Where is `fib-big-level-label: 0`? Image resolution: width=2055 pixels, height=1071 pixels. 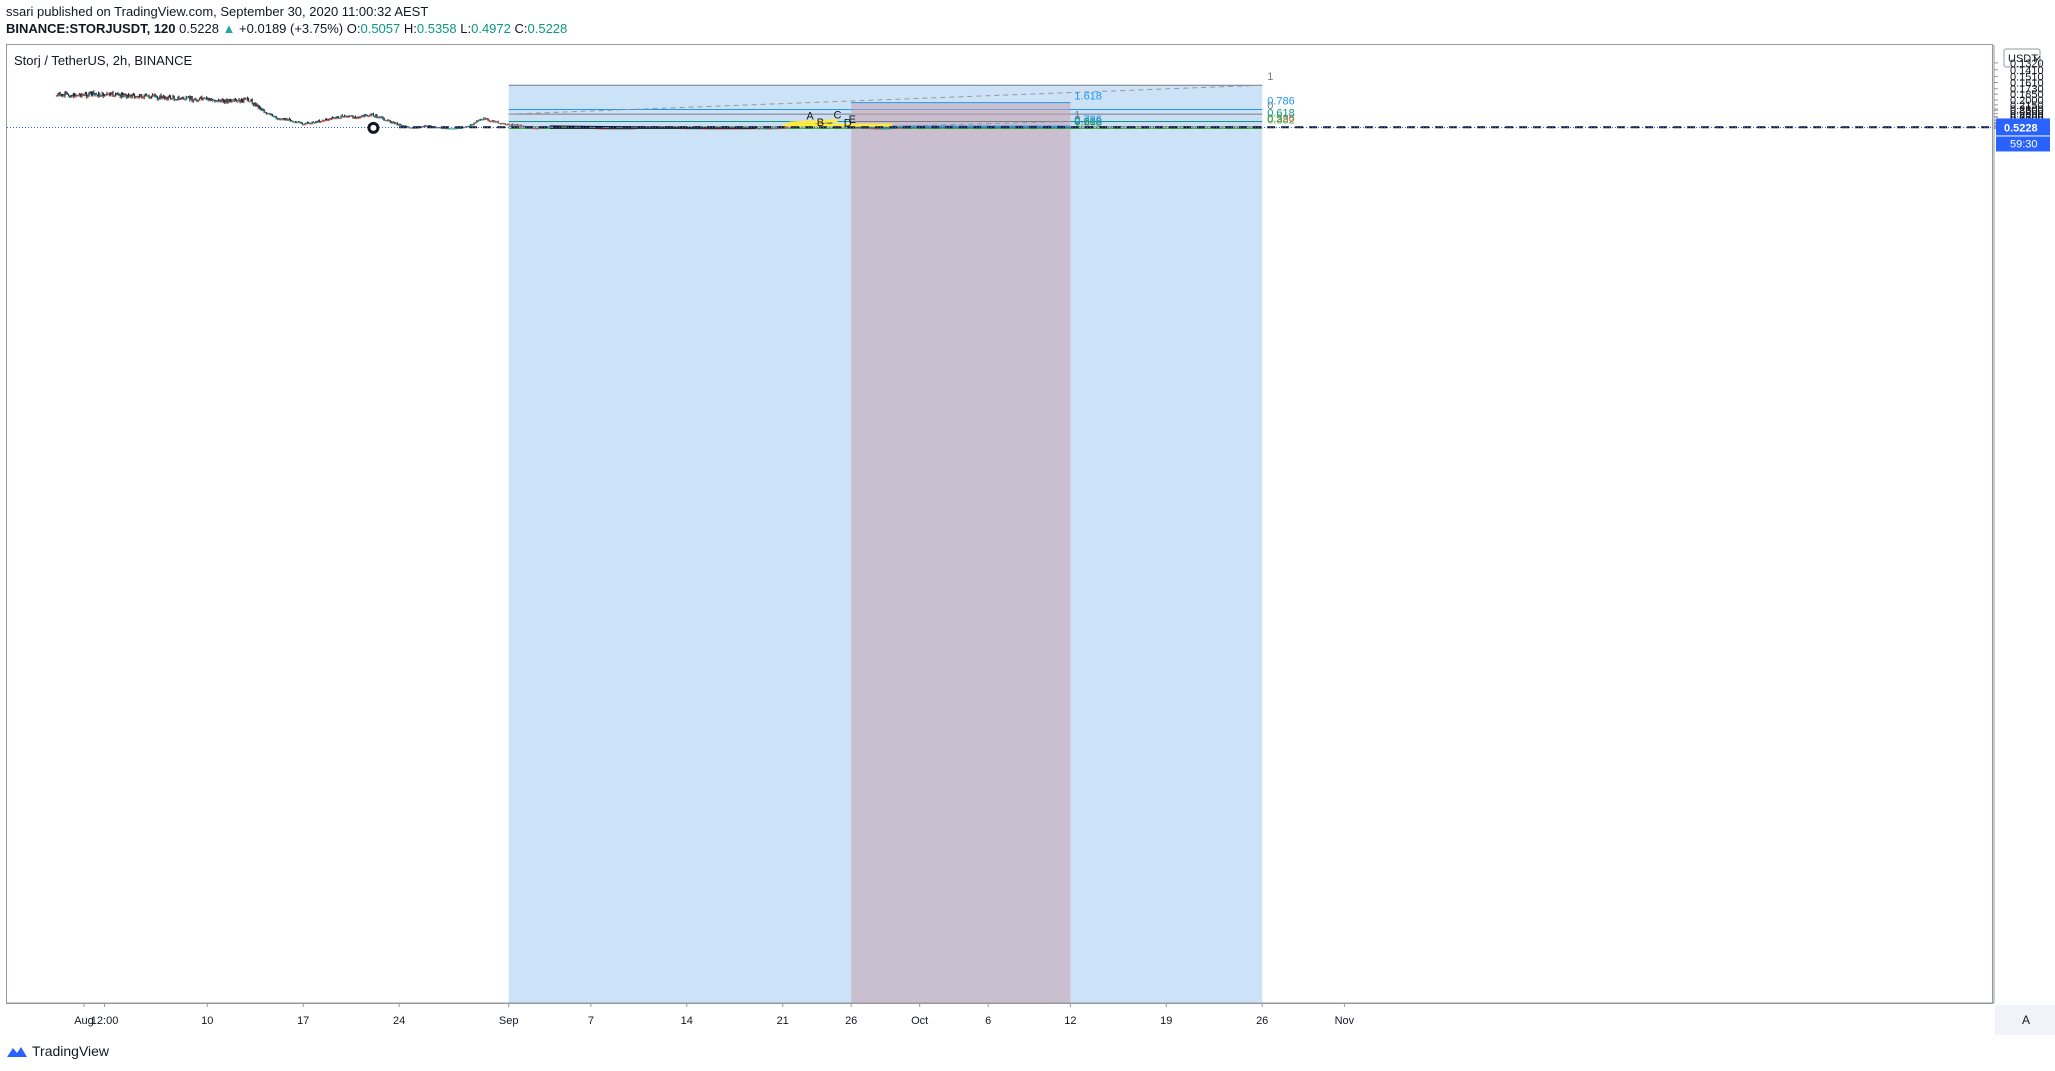 fib-big-level-label: 0 is located at coordinates (1270, 106).